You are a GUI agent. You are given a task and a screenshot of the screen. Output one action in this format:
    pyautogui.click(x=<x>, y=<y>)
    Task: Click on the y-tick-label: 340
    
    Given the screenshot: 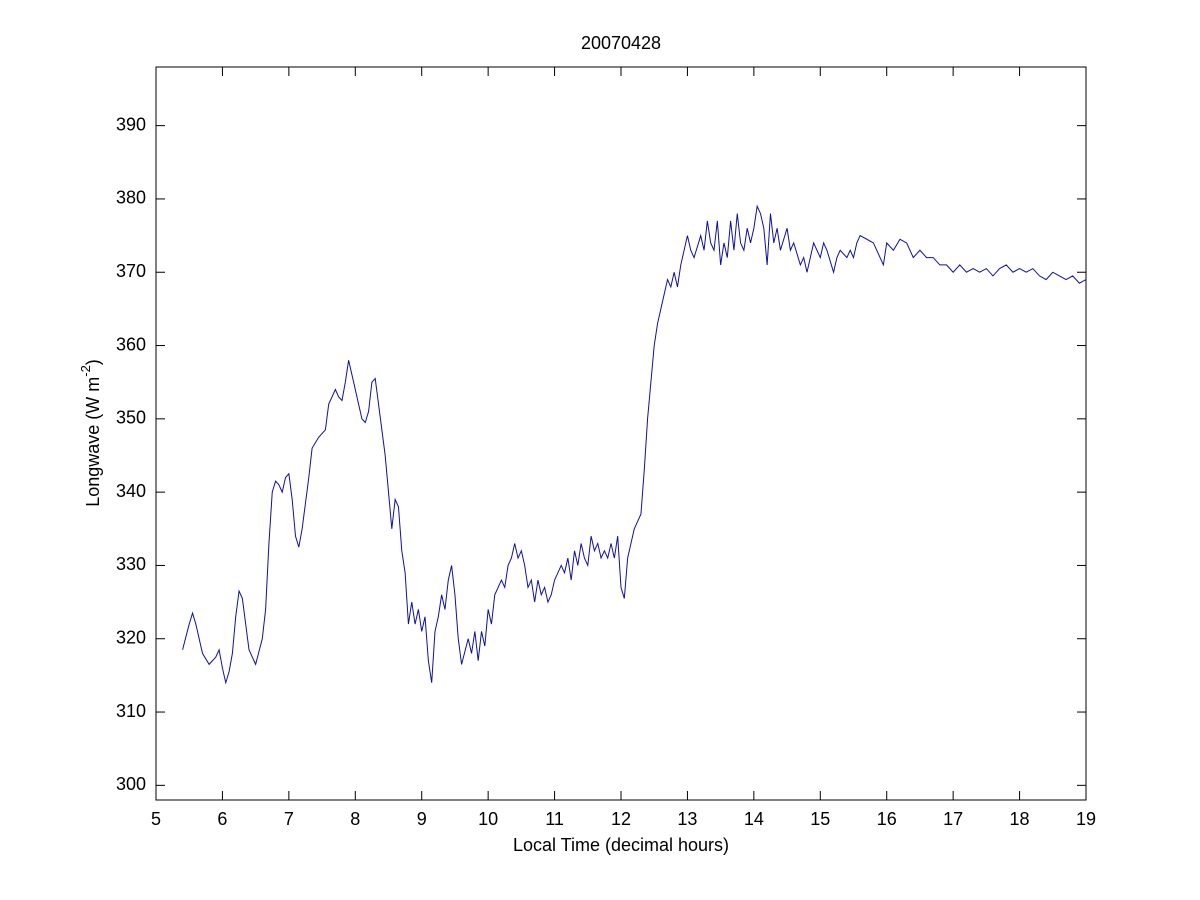 What is the action you would take?
    pyautogui.click(x=131, y=491)
    